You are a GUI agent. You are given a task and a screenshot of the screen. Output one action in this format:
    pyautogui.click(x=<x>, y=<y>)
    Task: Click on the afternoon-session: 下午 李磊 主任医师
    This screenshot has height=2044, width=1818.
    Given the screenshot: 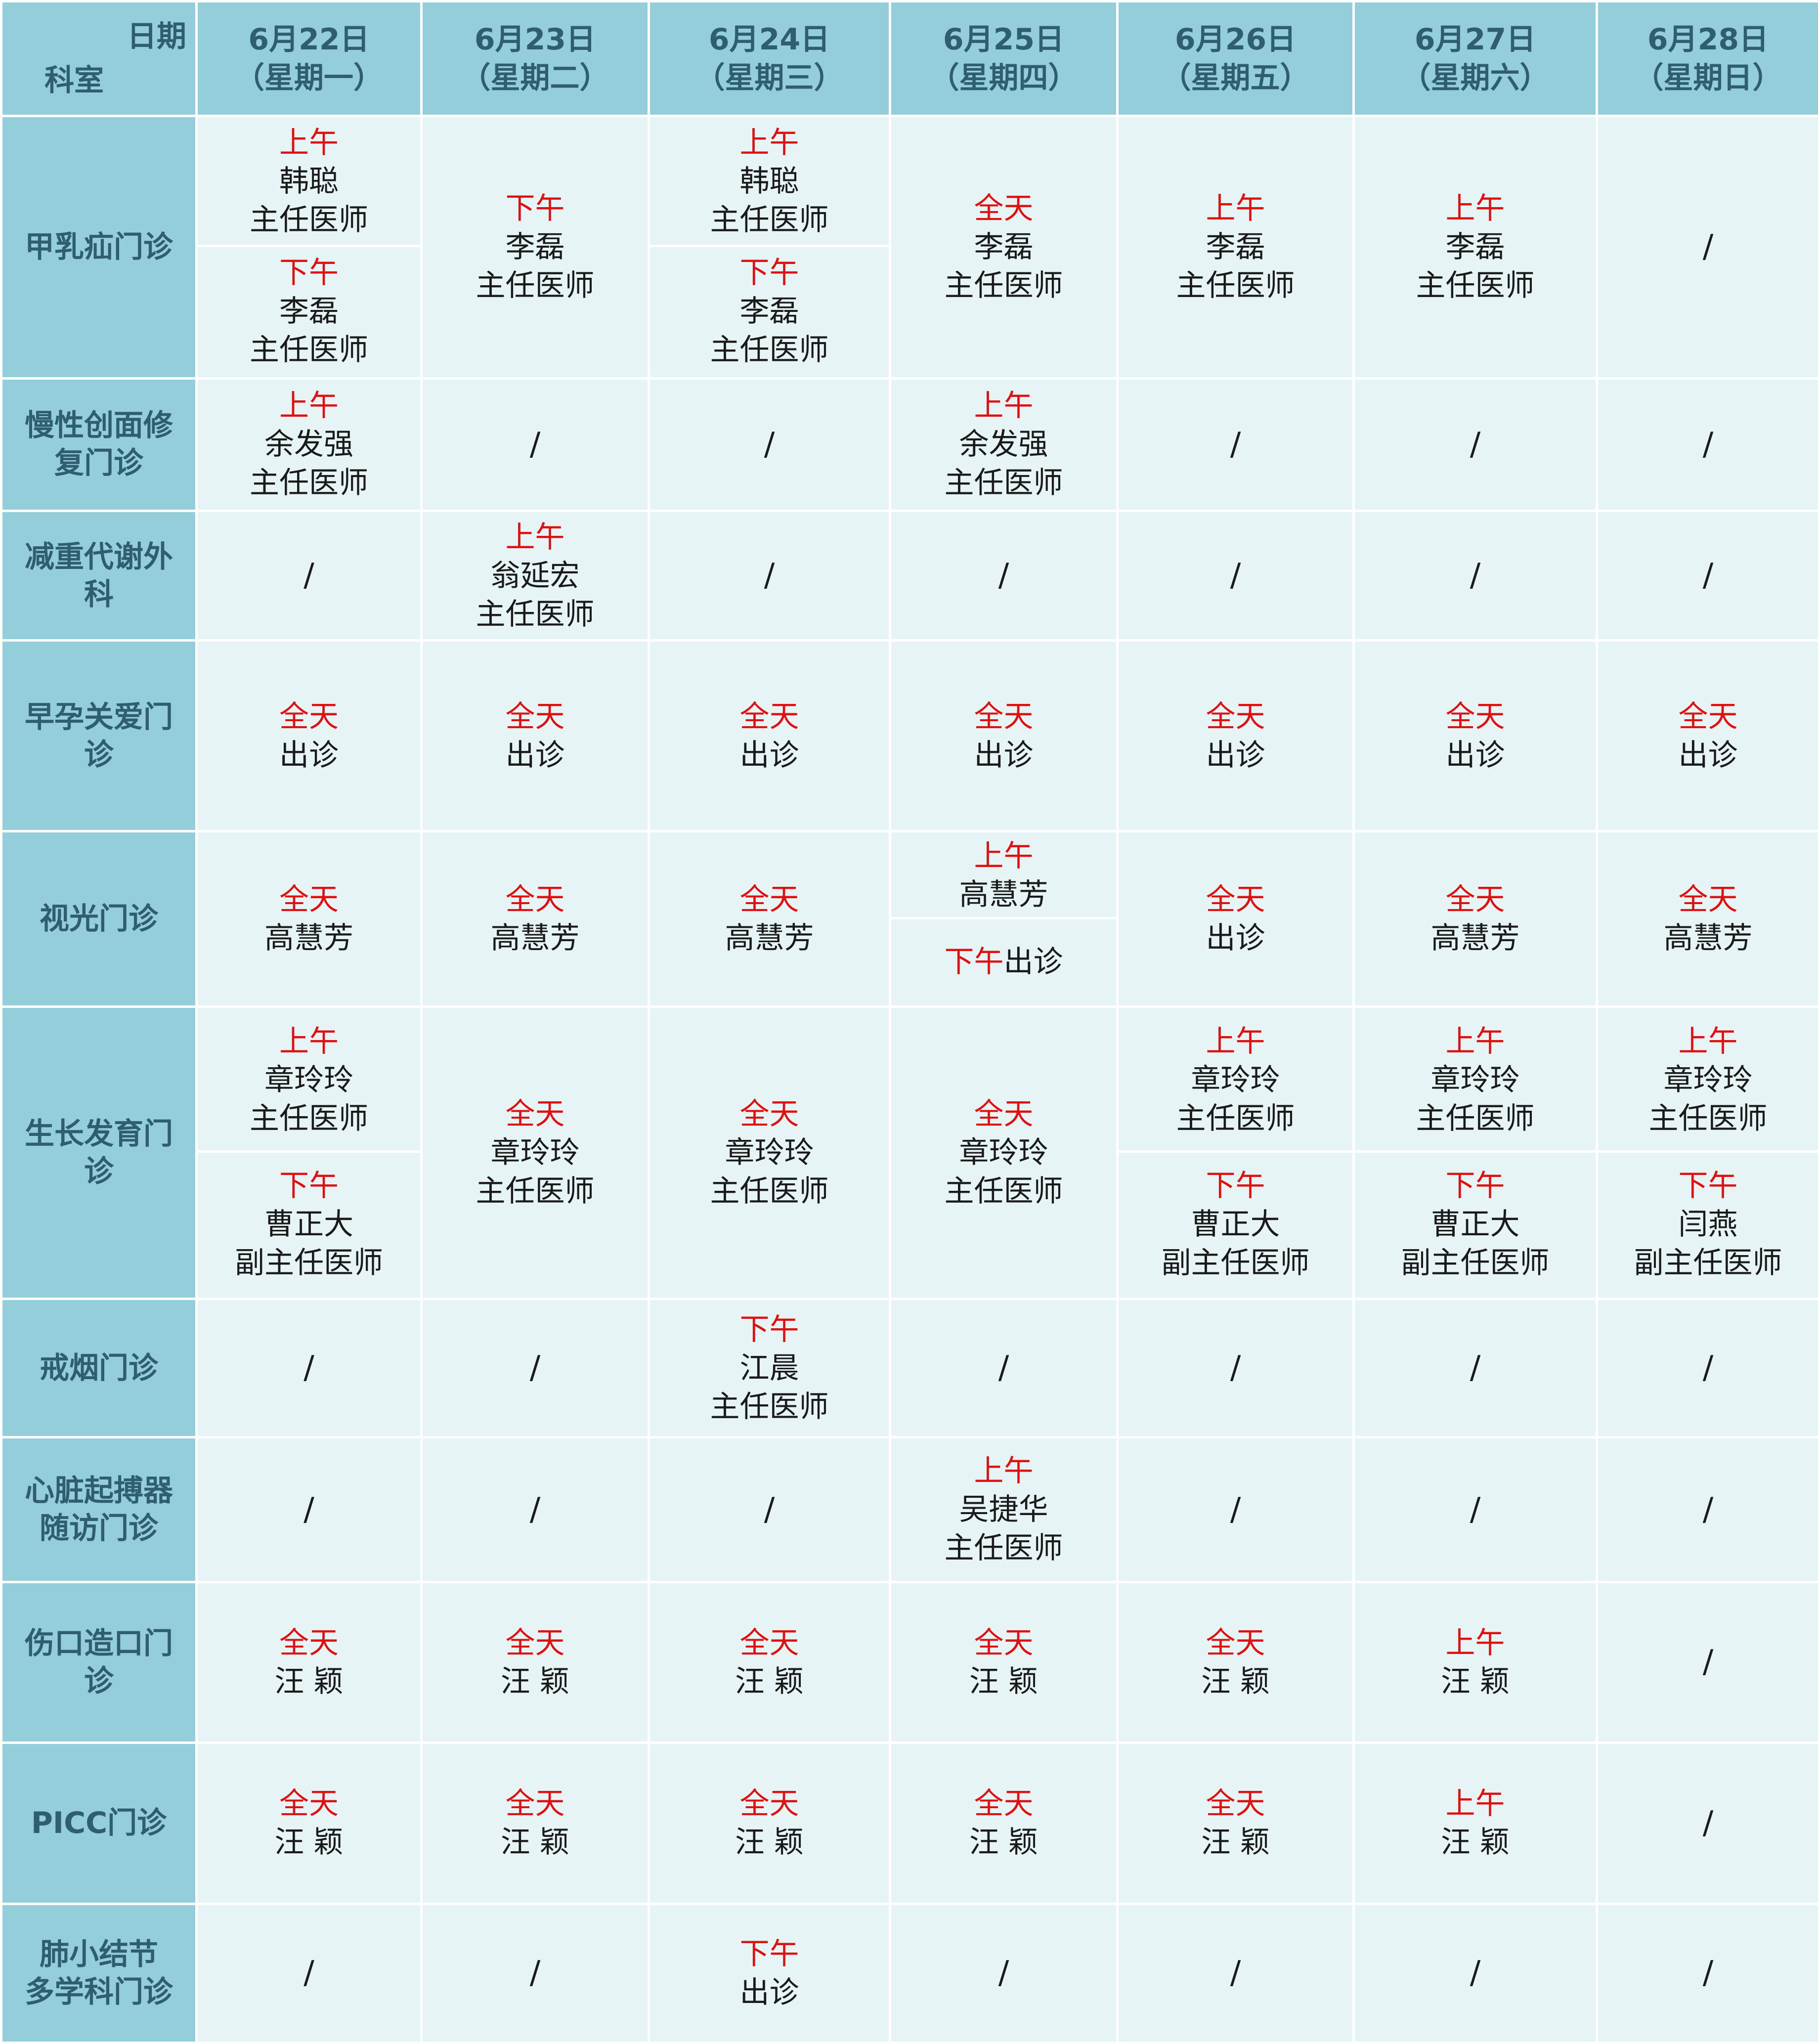 What is the action you would take?
    pyautogui.click(x=769, y=311)
    